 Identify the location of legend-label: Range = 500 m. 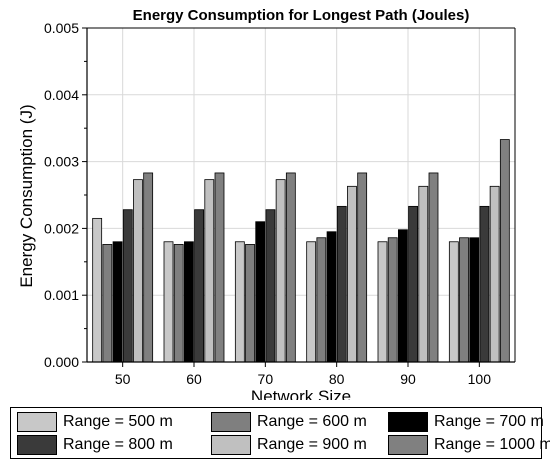
(118, 421).